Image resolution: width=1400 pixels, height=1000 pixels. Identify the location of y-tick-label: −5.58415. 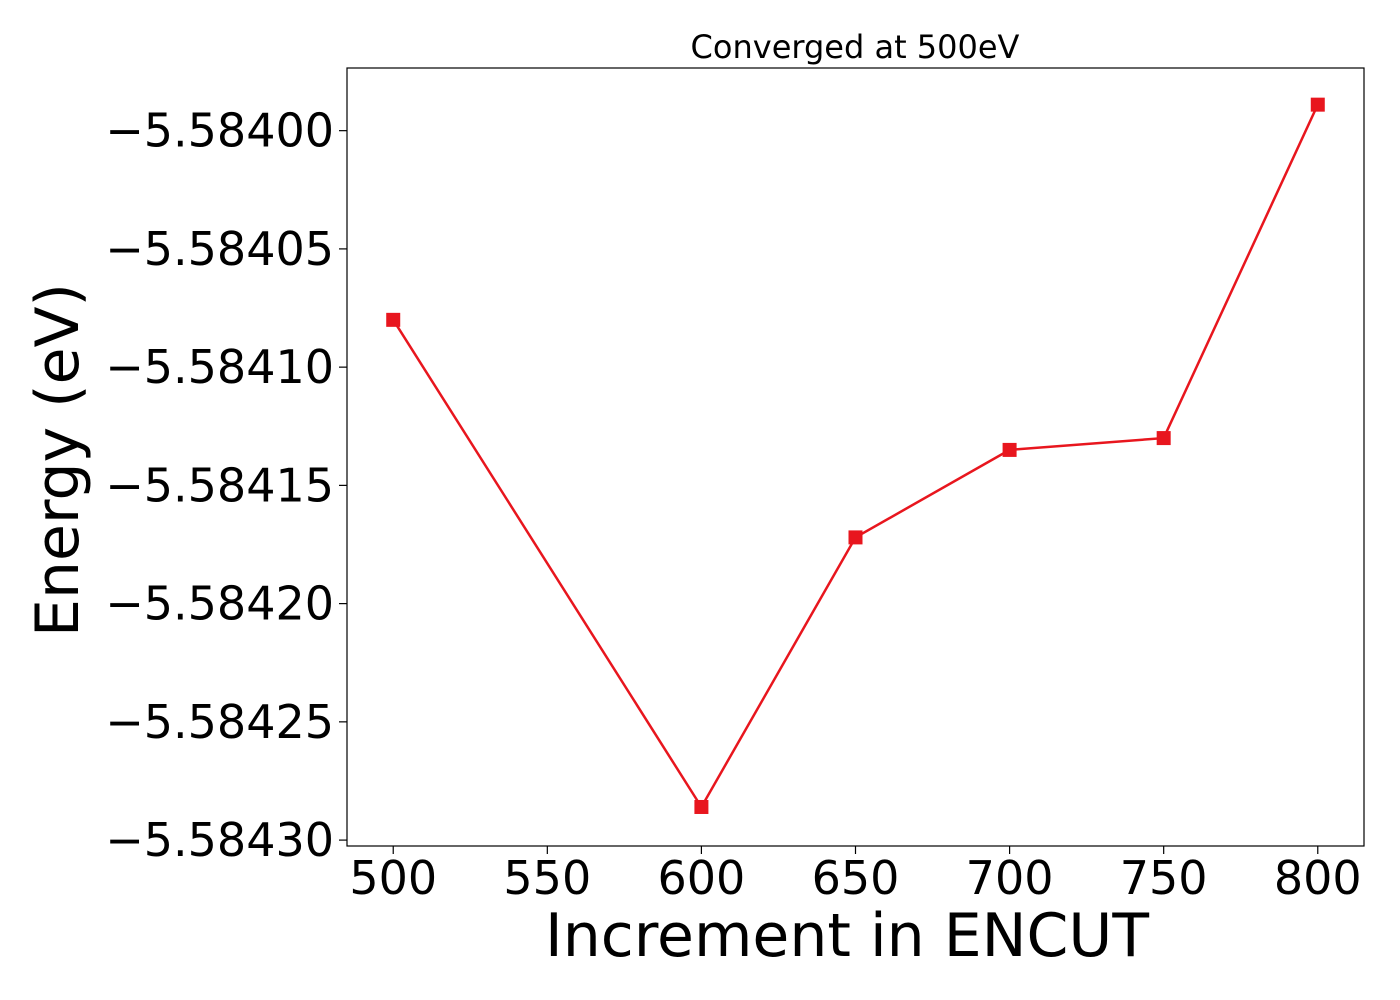
(219, 485).